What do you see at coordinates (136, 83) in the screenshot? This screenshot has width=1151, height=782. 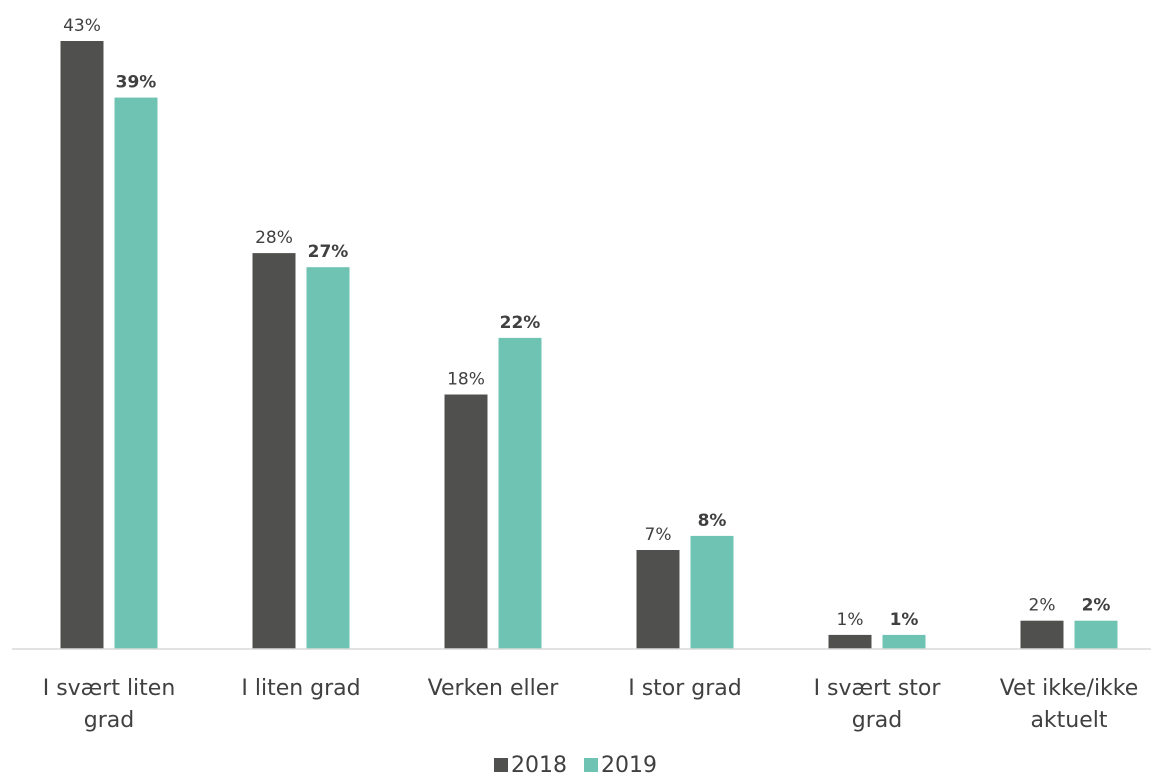 I see `value-label-2019-0: 39%` at bounding box center [136, 83].